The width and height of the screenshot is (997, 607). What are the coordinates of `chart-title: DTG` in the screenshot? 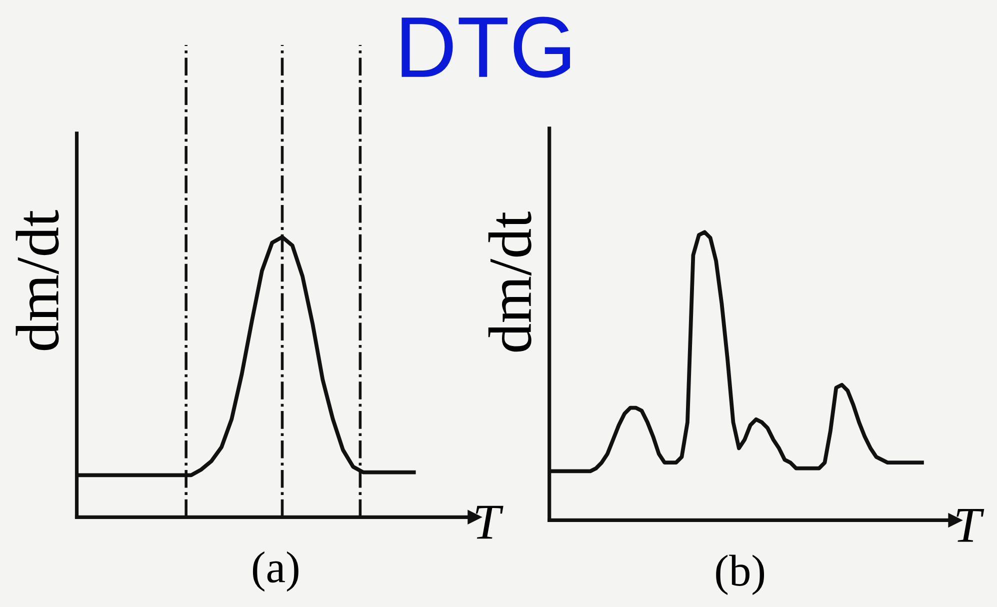 It's located at (486, 47).